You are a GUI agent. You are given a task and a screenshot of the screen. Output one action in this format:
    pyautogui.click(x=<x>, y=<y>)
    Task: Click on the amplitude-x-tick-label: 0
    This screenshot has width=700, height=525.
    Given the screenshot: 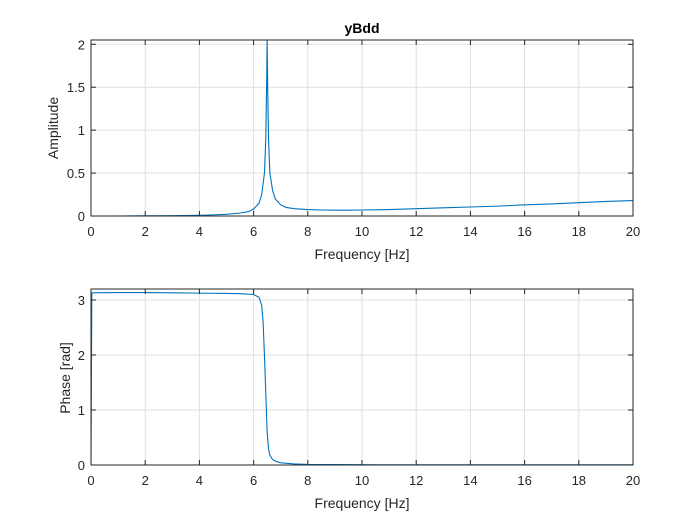 What is the action you would take?
    pyautogui.click(x=90, y=231)
    